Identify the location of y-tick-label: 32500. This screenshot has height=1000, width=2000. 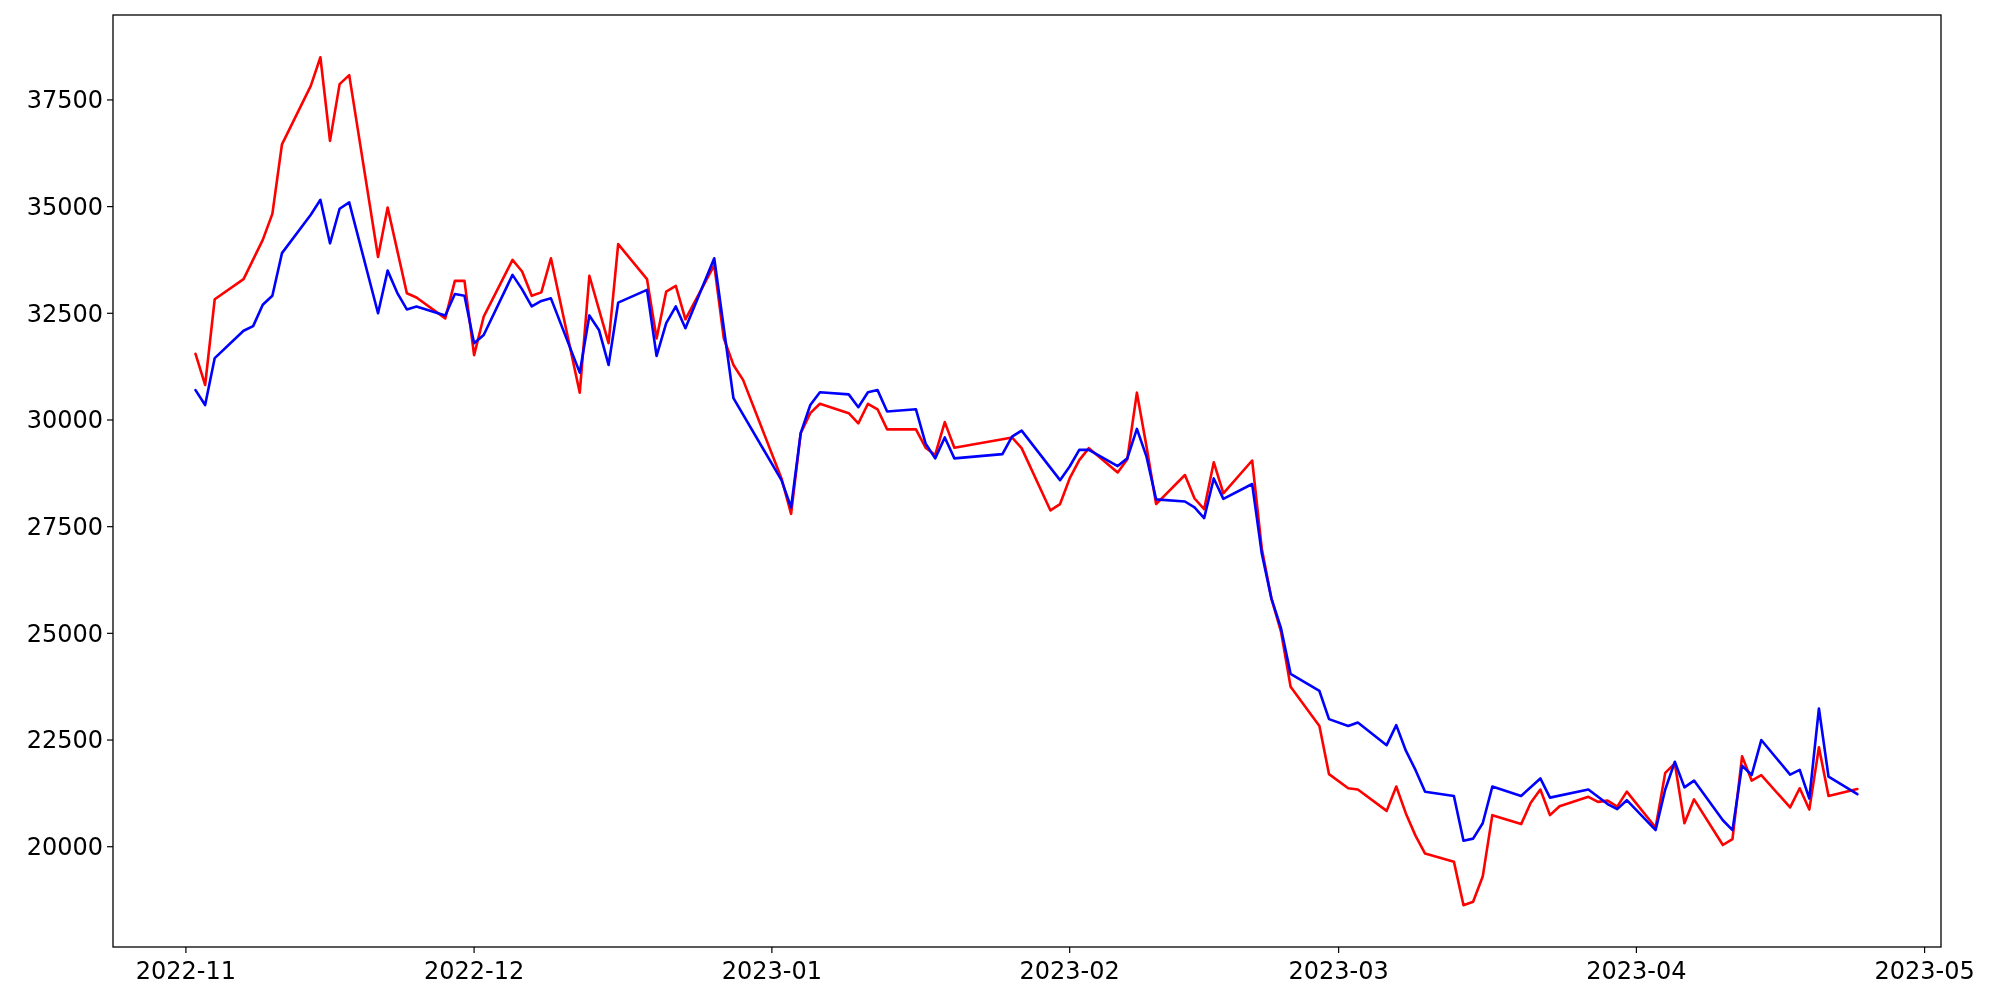
(64, 313).